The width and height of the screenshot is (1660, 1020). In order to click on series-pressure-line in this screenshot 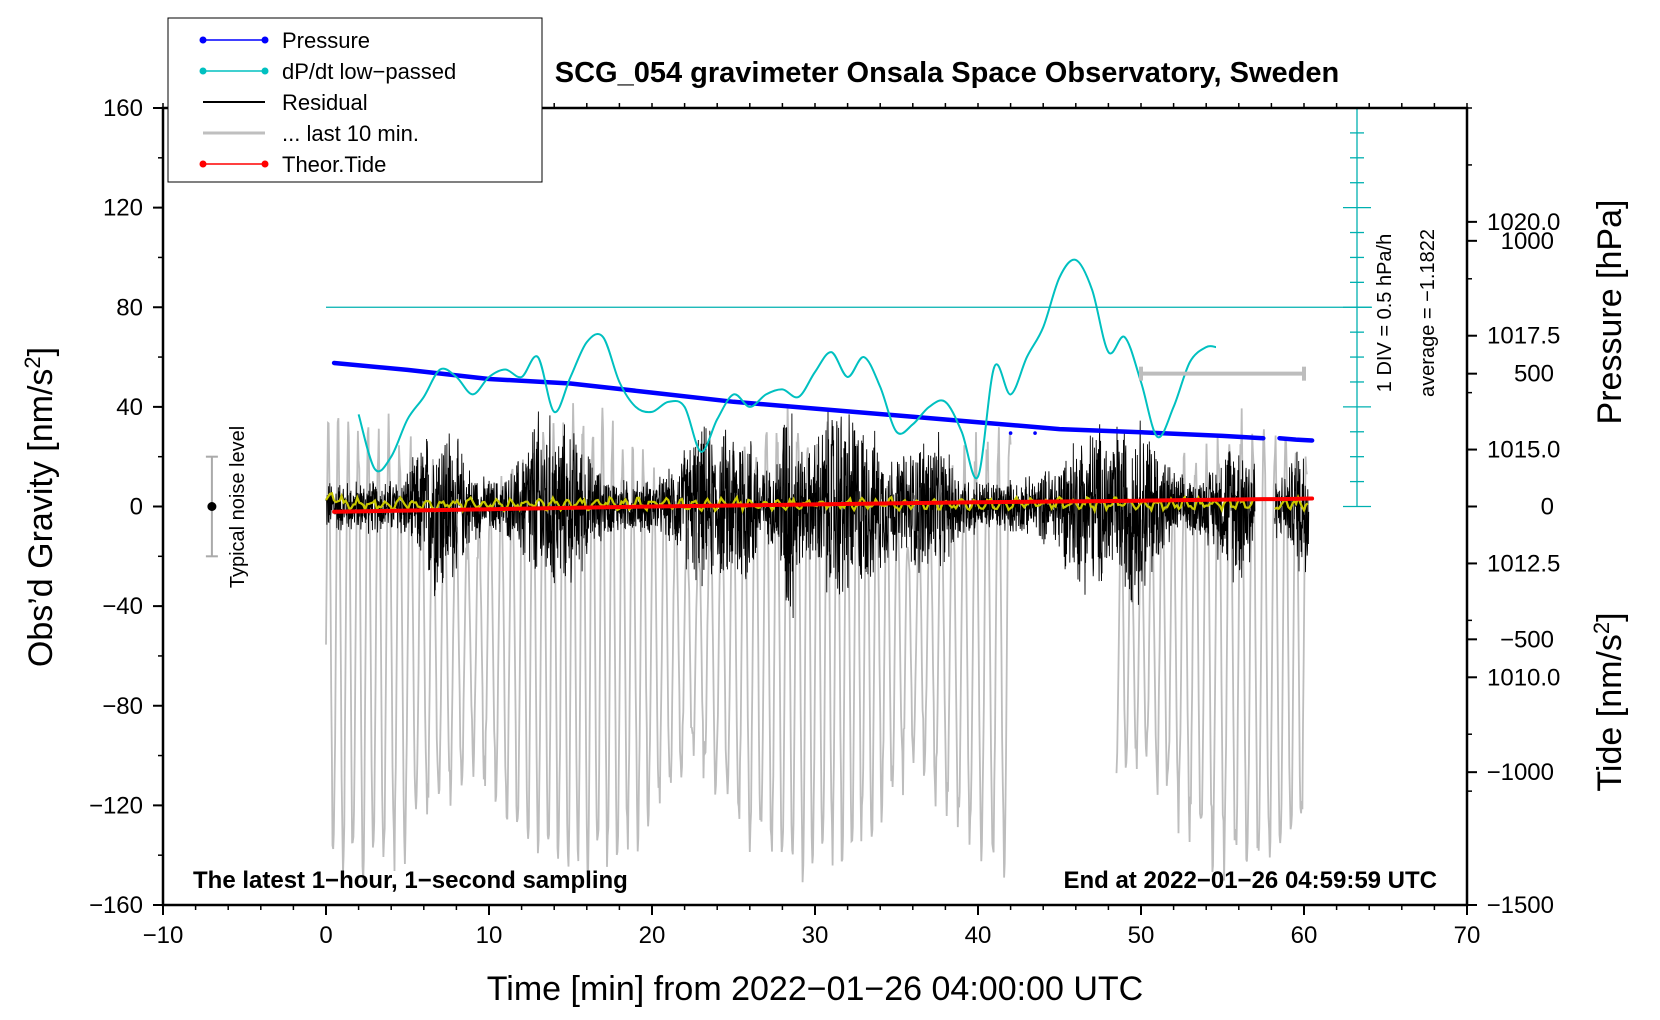, I will do `click(798, 400)`.